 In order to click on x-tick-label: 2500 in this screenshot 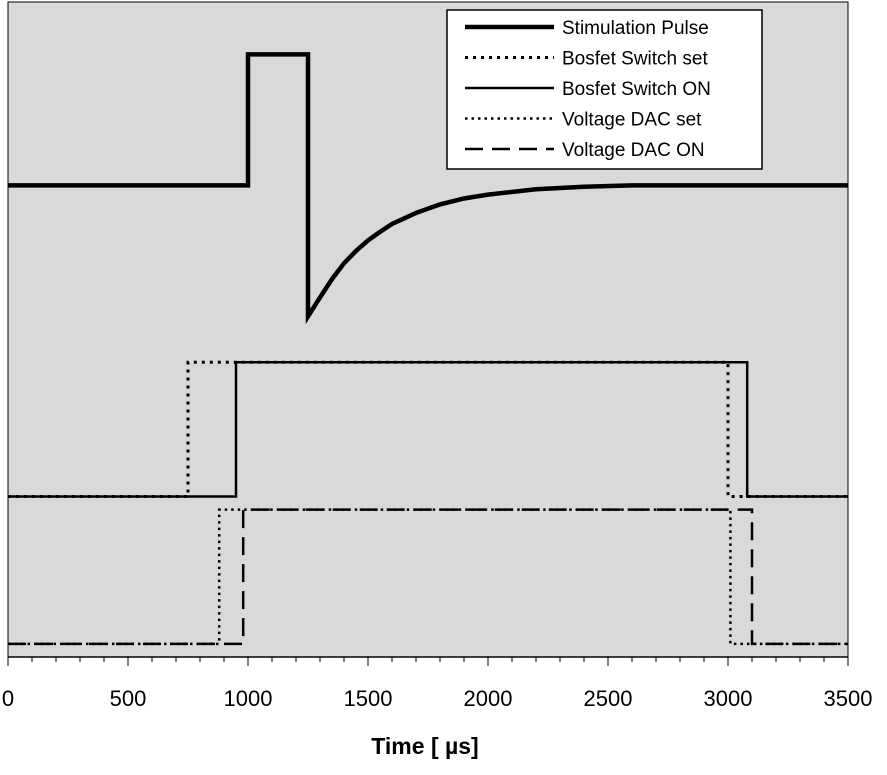, I will do `click(608, 698)`.